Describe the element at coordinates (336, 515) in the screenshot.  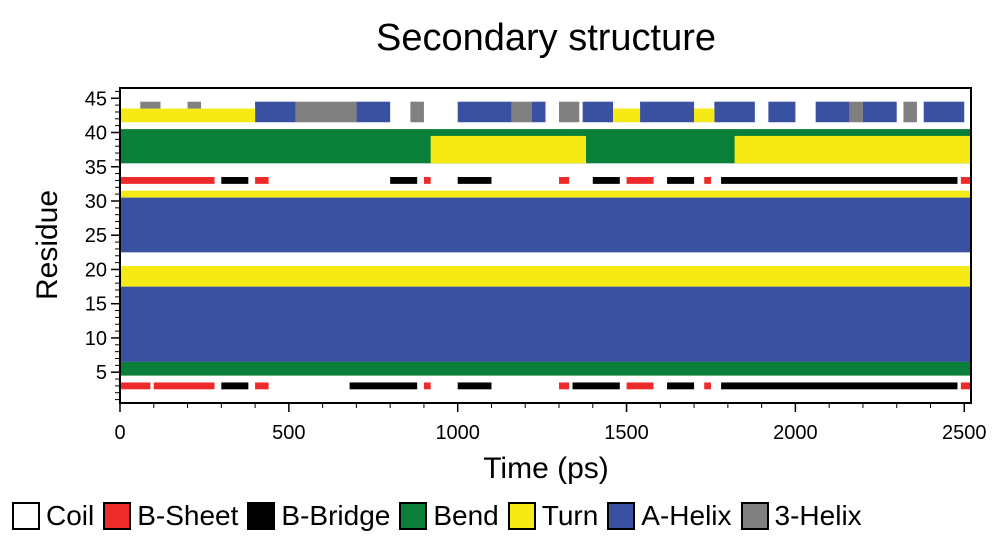
I see `legend-label: B-Bridge` at that location.